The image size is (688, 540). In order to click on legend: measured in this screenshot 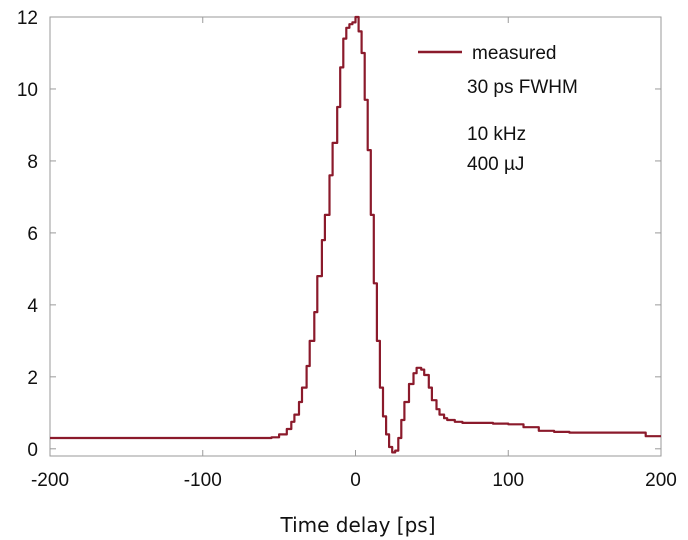, I will do `click(487, 53)`.